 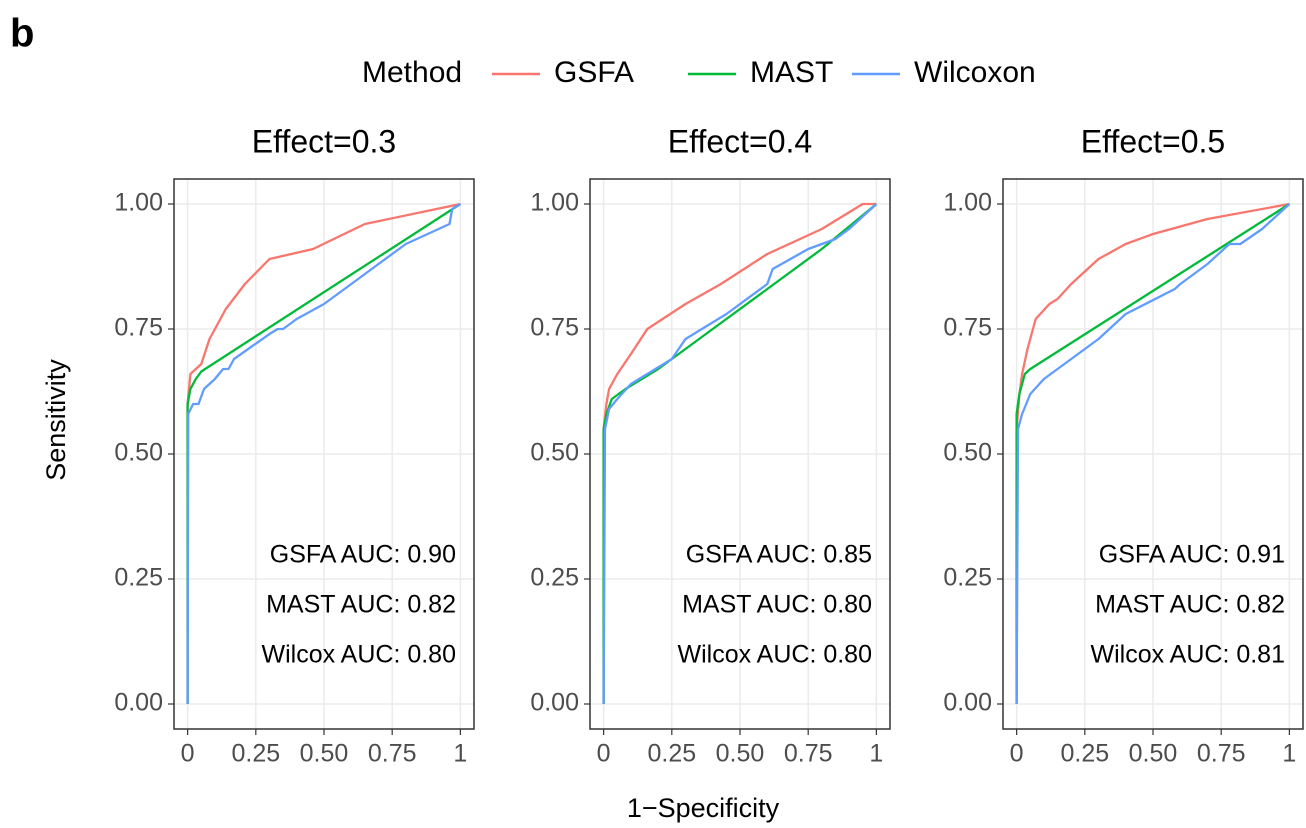 I want to click on panel-title: Effect=0.3, so click(x=324, y=141).